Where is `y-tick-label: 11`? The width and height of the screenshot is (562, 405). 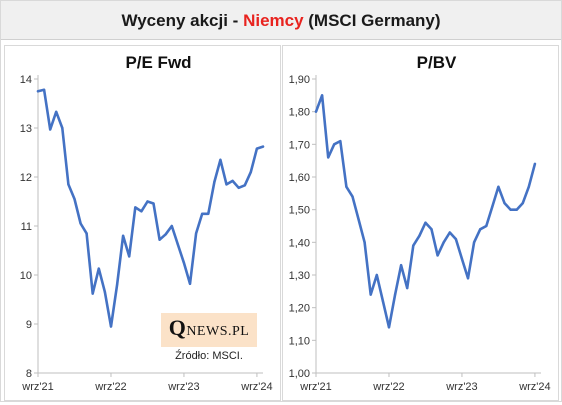
y-tick-label: 11 is located at coordinates (26, 227).